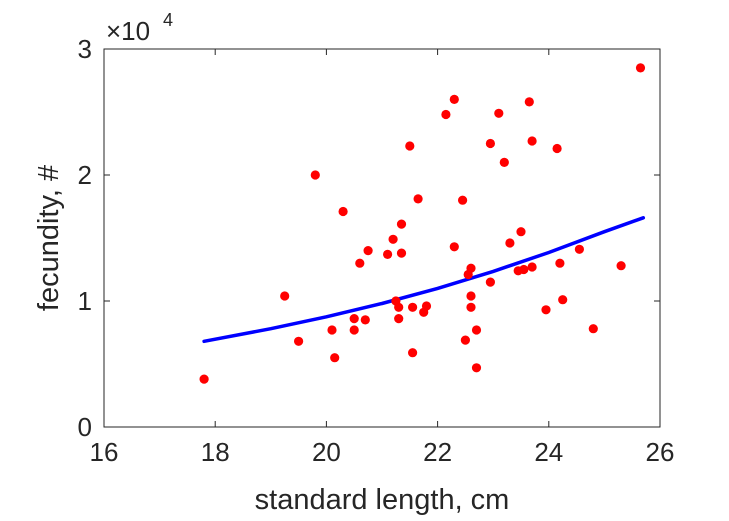 The image size is (729, 521). What do you see at coordinates (85, 427) in the screenshot?
I see `y-tick-label: 0` at bounding box center [85, 427].